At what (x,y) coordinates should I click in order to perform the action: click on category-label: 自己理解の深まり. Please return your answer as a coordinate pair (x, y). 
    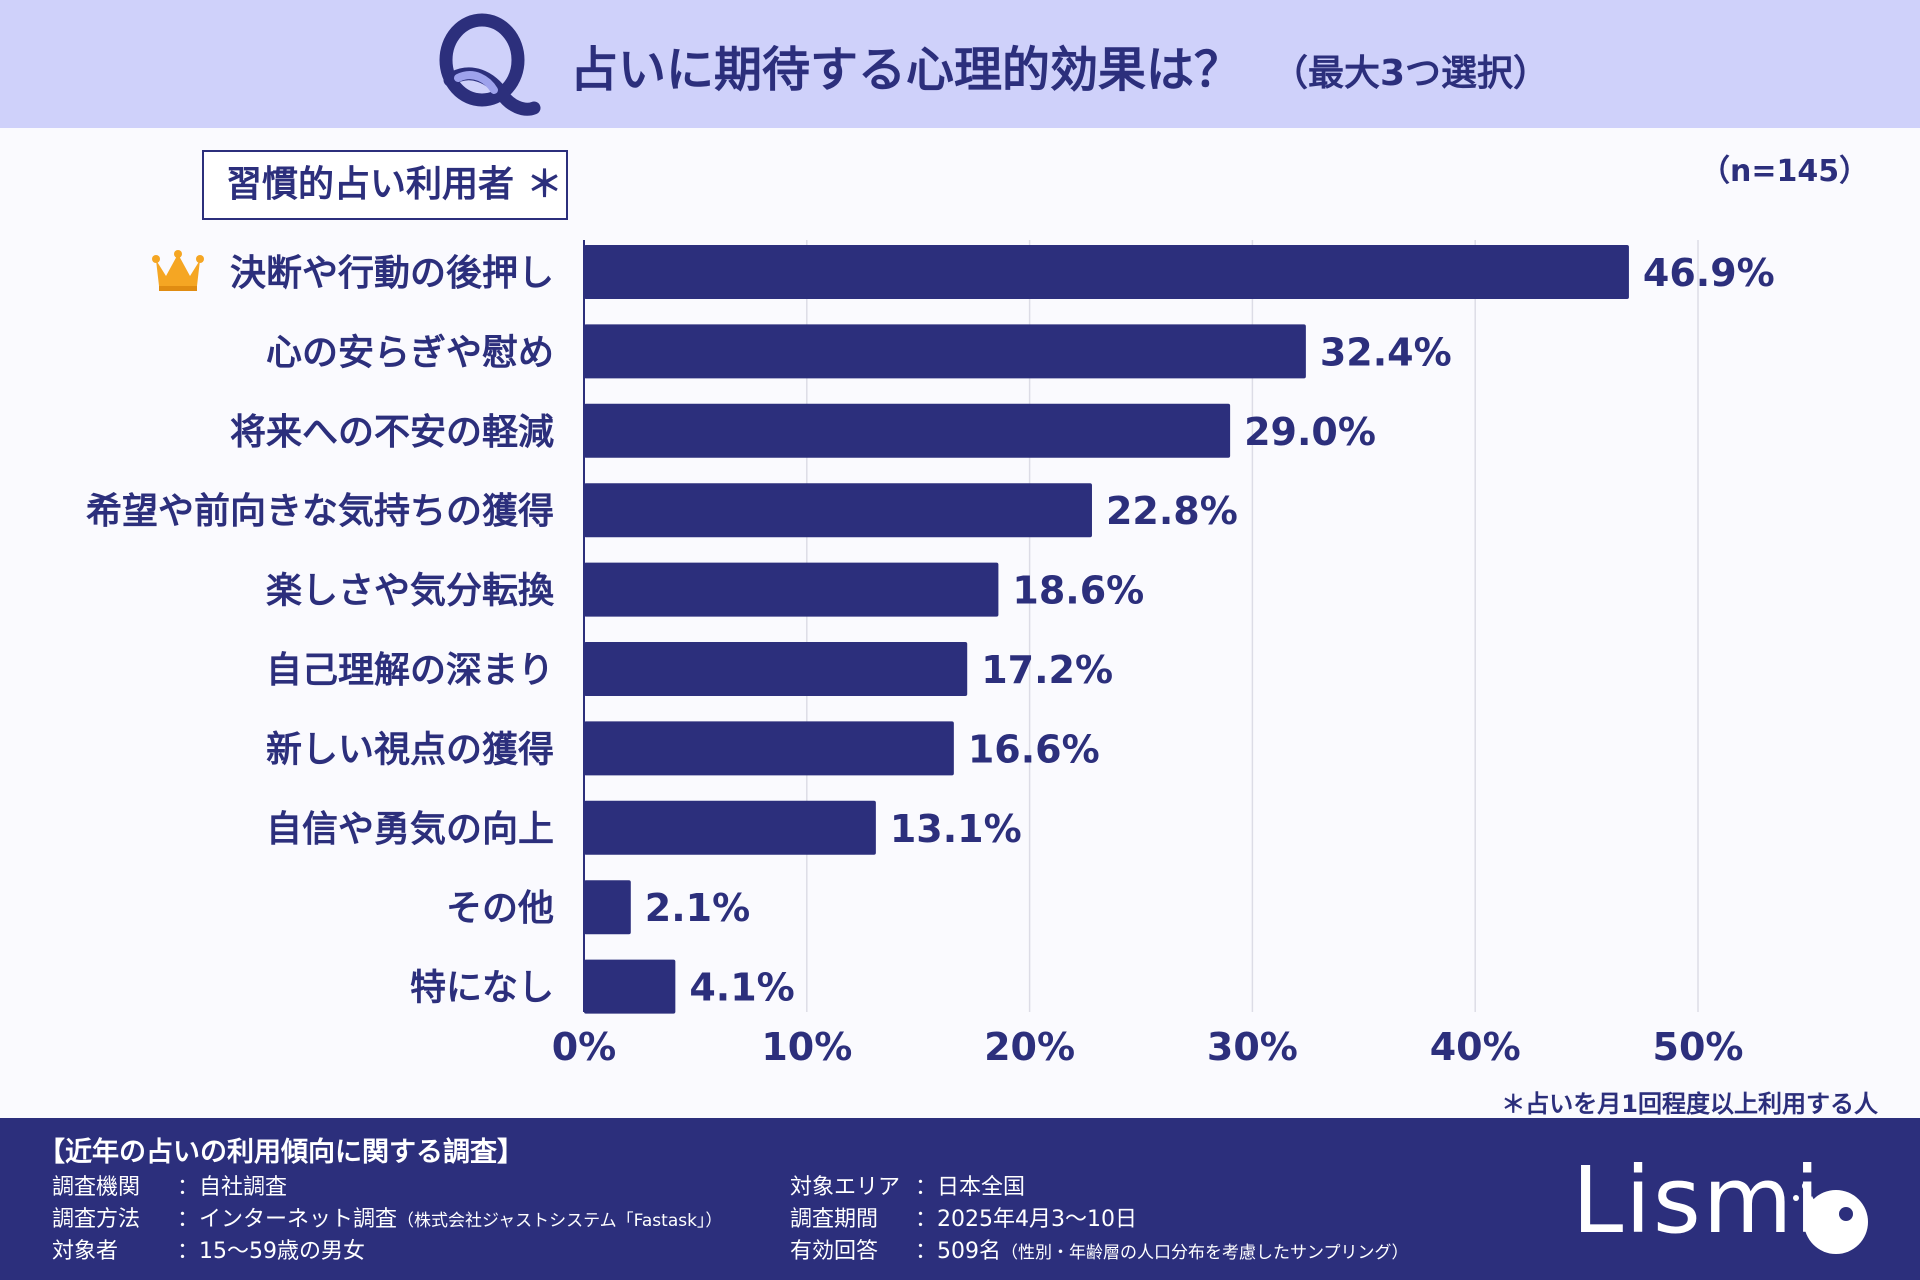
    Looking at the image, I should click on (410, 670).